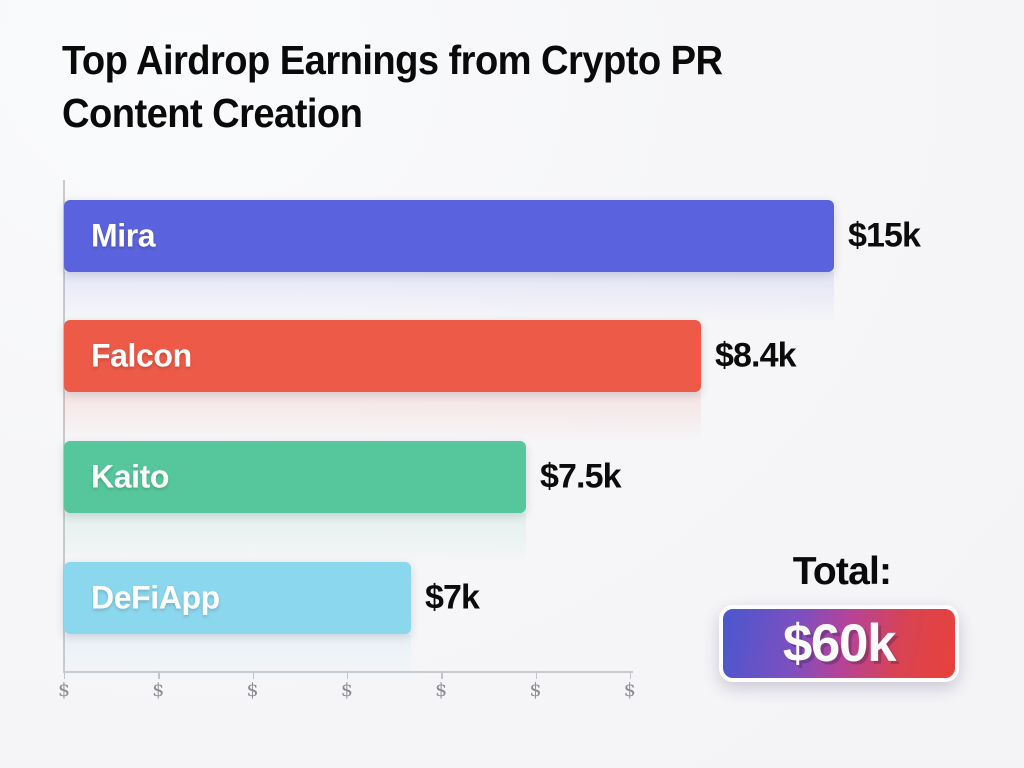  What do you see at coordinates (842, 571) in the screenshot?
I see `total-label: Total:` at bounding box center [842, 571].